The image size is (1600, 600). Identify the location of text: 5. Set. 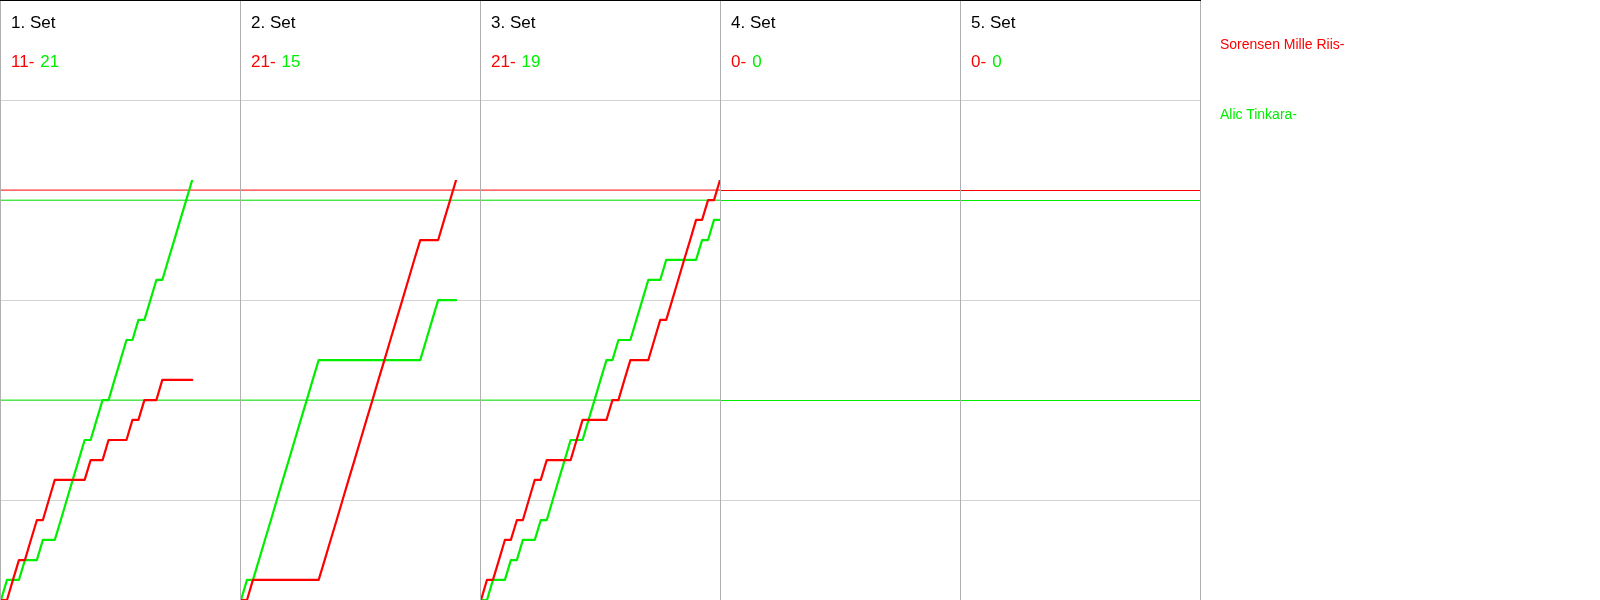
(993, 23).